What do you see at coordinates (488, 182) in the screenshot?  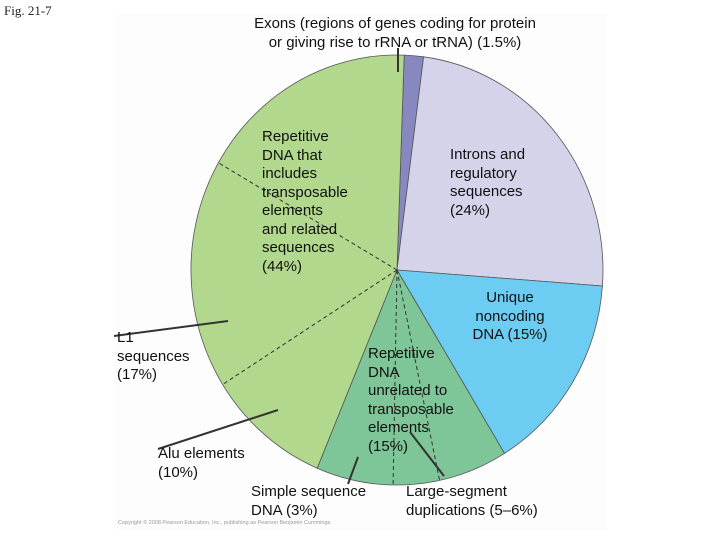 I see `label-introns: Introns and regulatory sequences (24%)` at bounding box center [488, 182].